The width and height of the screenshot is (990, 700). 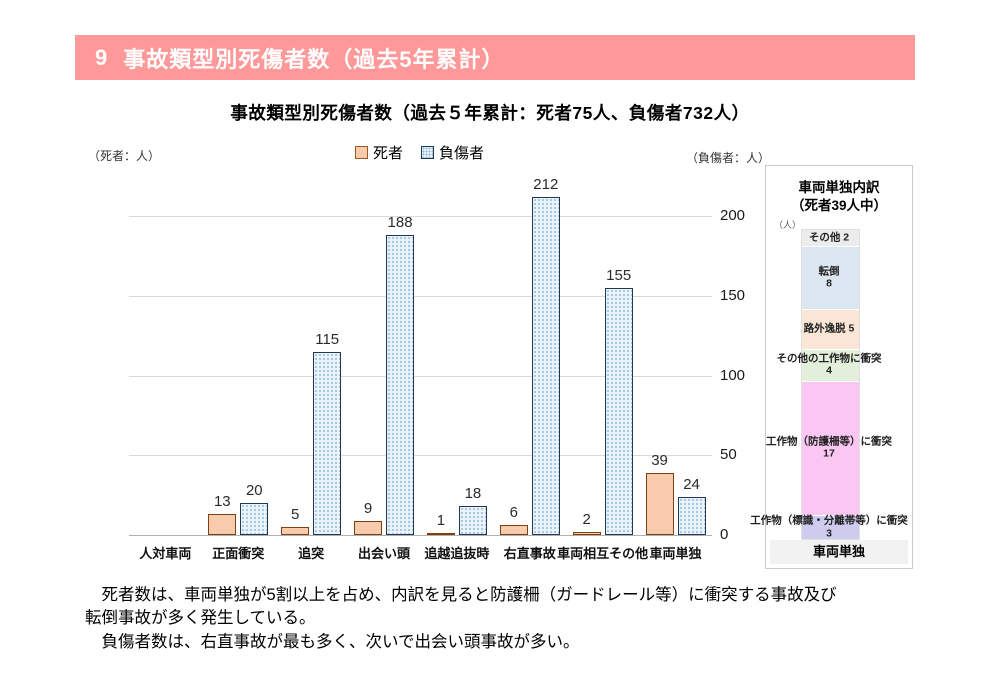 What do you see at coordinates (311, 553) in the screenshot?
I see `category-label-2: 追突` at bounding box center [311, 553].